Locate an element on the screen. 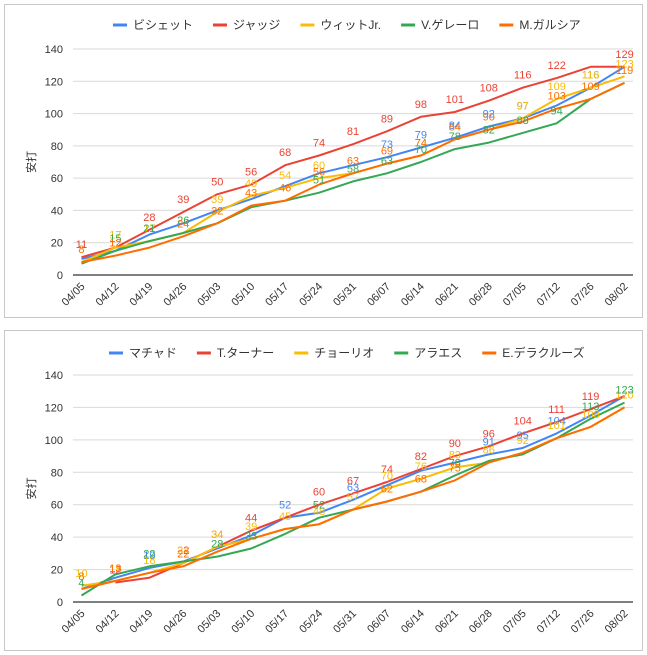 This screenshot has height=655, width=647. y-tick-label: 40 is located at coordinates (57, 538).